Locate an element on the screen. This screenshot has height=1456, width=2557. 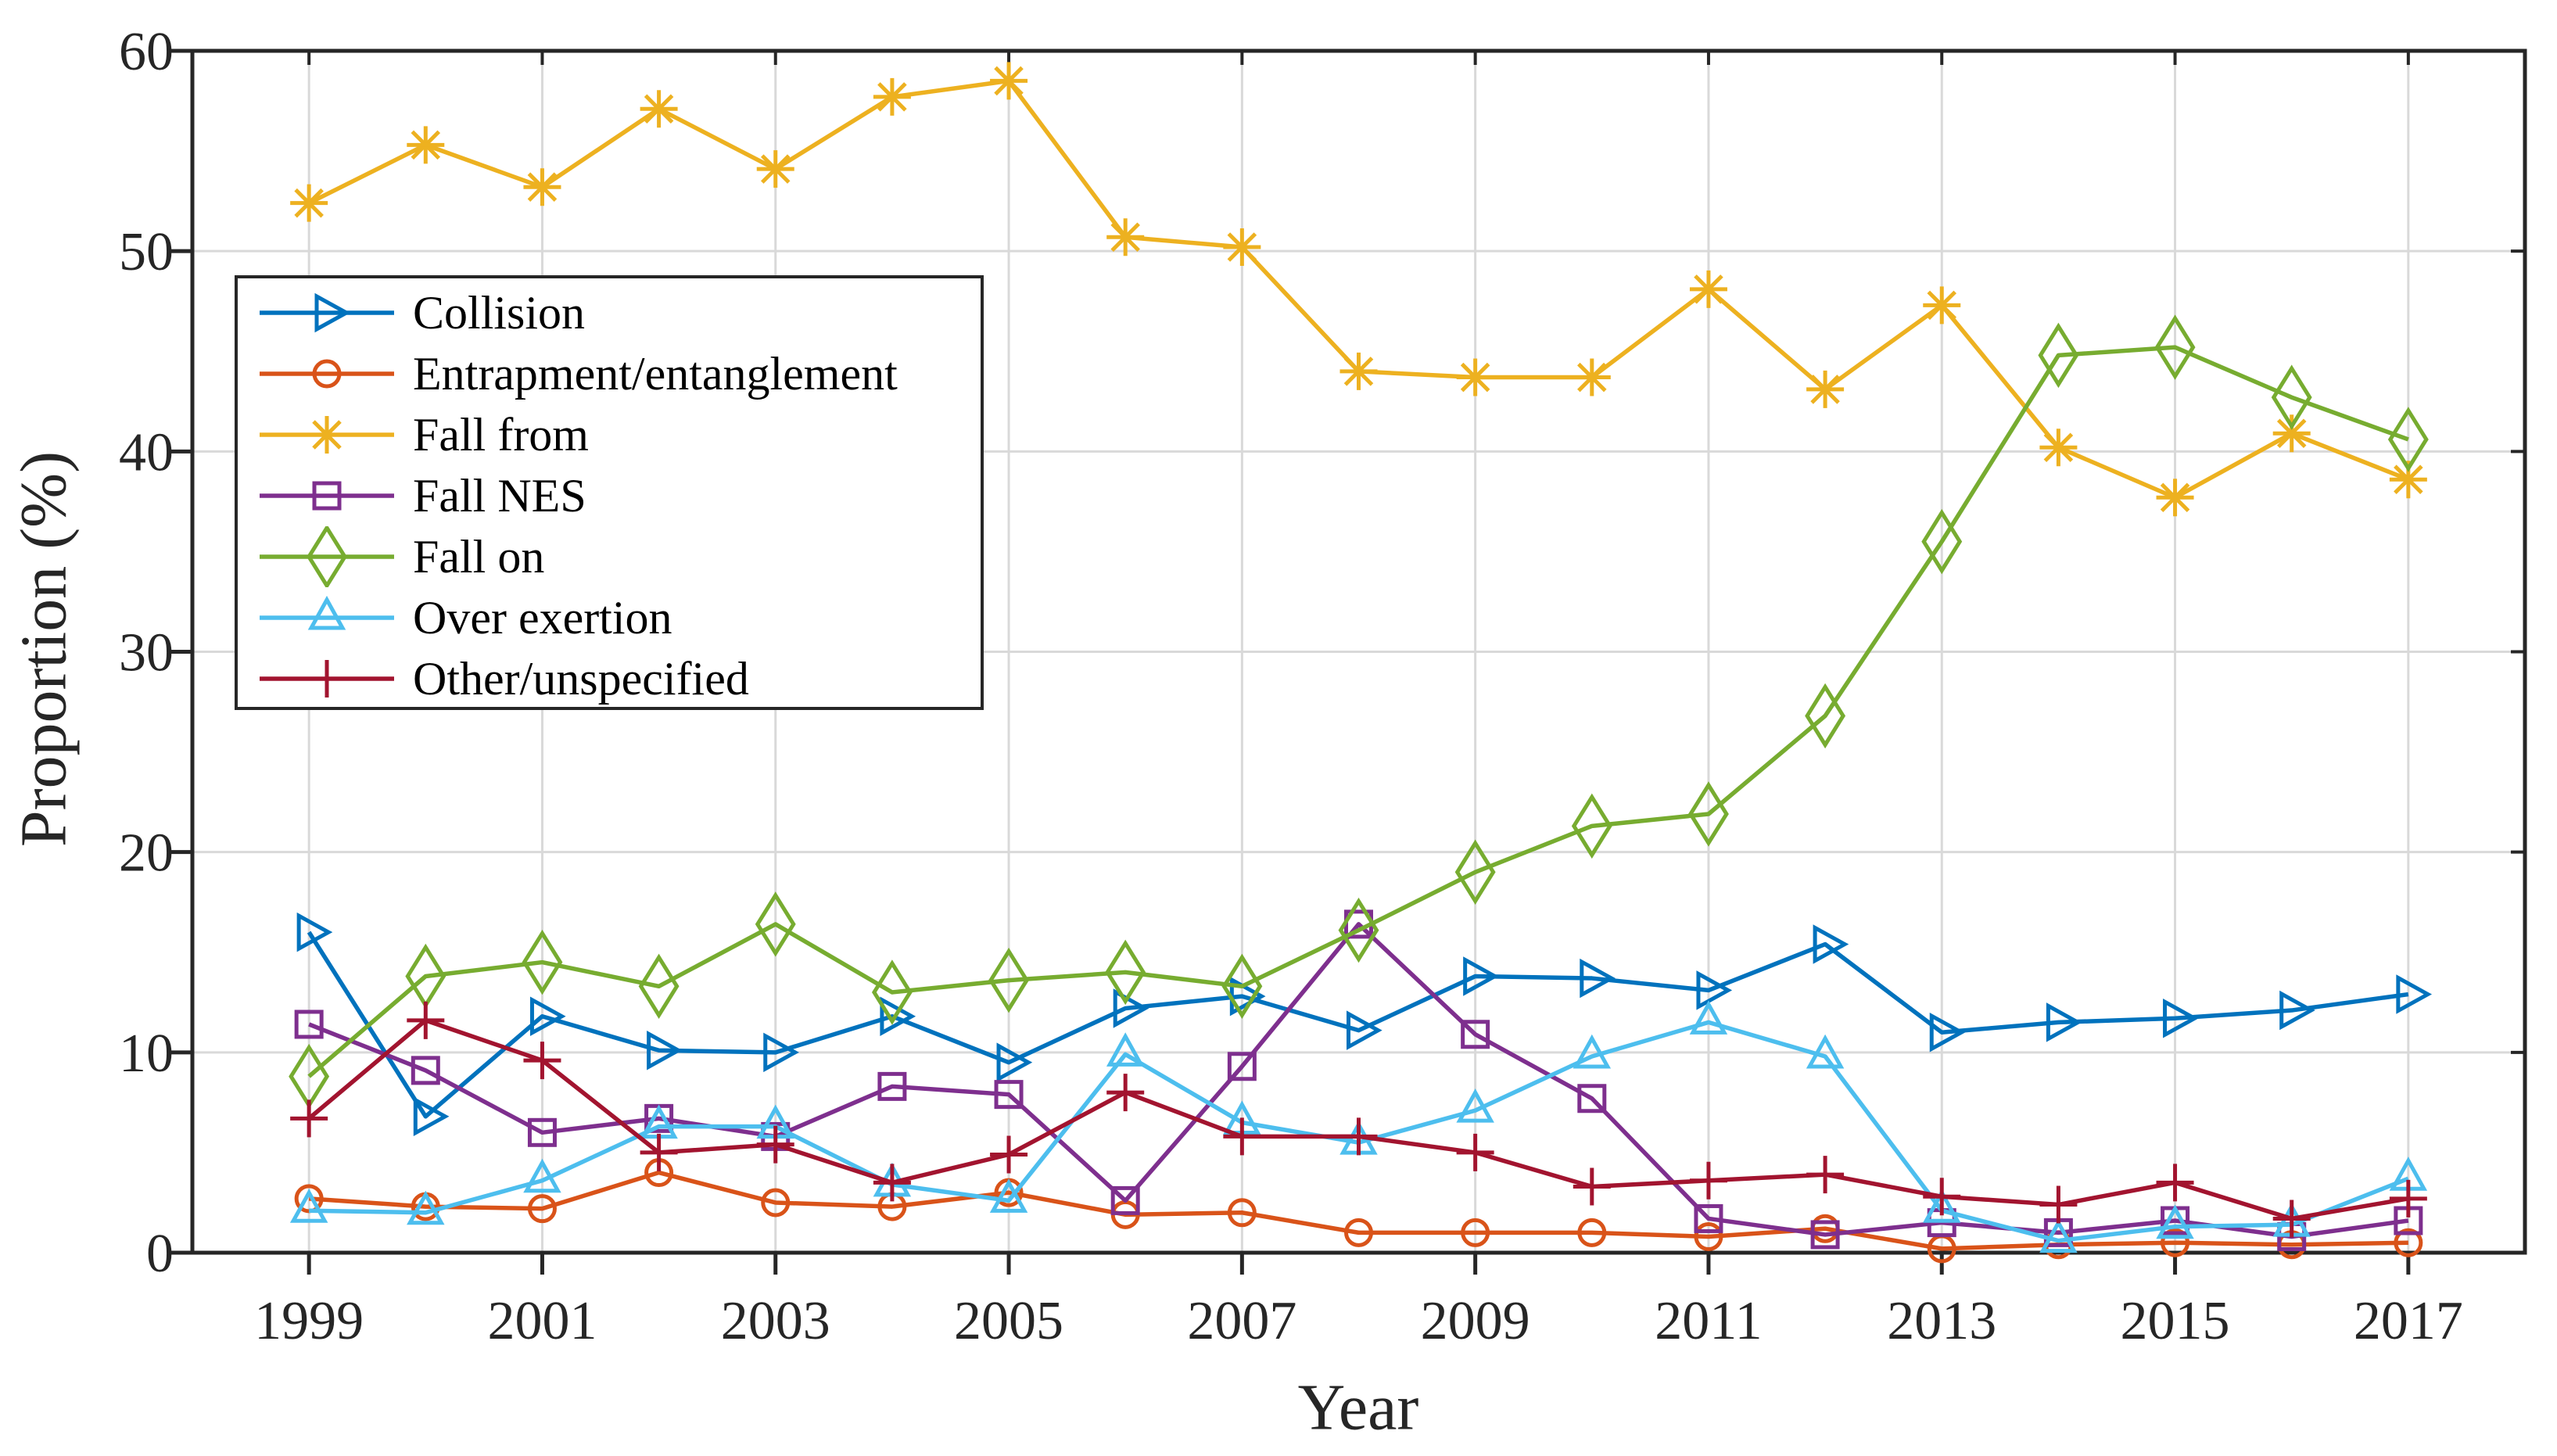
y-tick-label-40: 40 is located at coordinates (146, 452).